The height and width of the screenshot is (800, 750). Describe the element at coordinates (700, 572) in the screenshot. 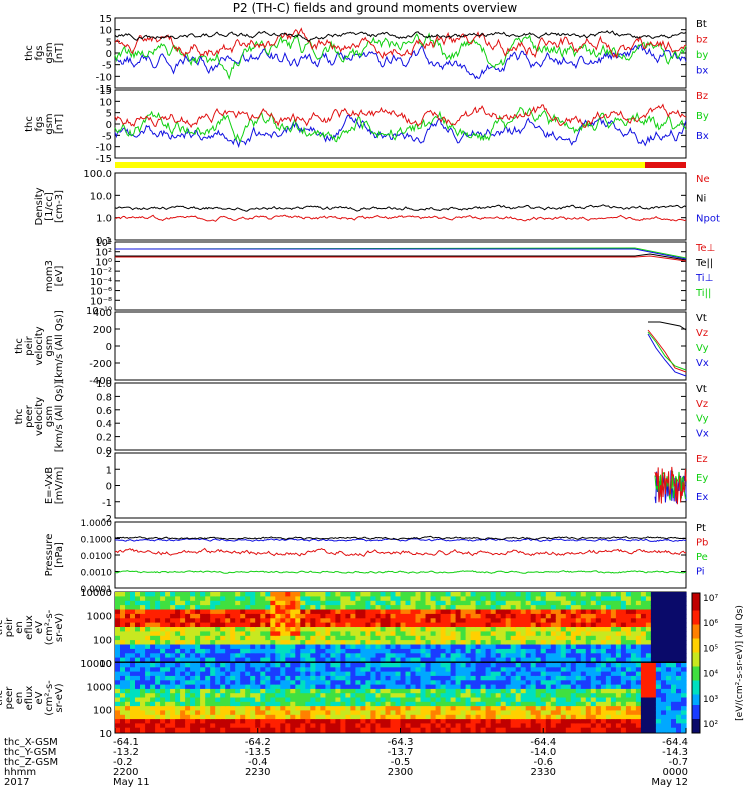

I see `legend-pi: Pi` at that location.